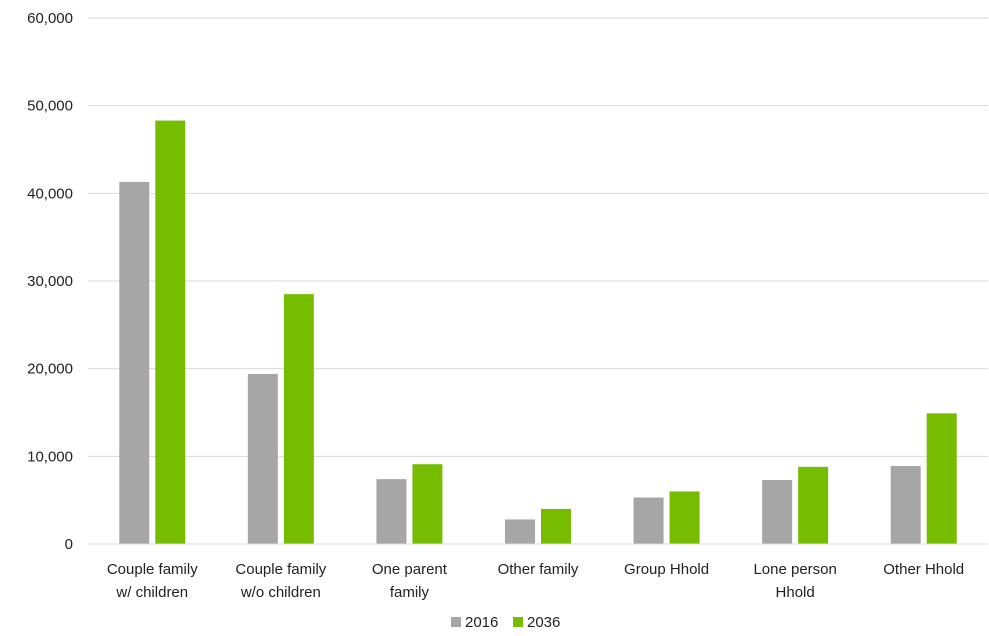 The width and height of the screenshot is (989, 636). I want to click on x-tick-label: Hhold, so click(795, 592).